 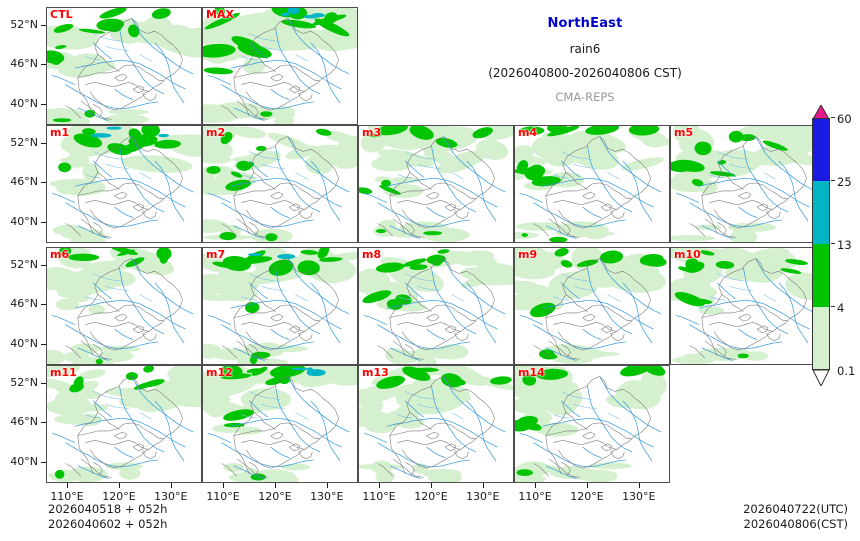 I want to click on y-tick-label-r3-0: 52°N, so click(x=24, y=382).